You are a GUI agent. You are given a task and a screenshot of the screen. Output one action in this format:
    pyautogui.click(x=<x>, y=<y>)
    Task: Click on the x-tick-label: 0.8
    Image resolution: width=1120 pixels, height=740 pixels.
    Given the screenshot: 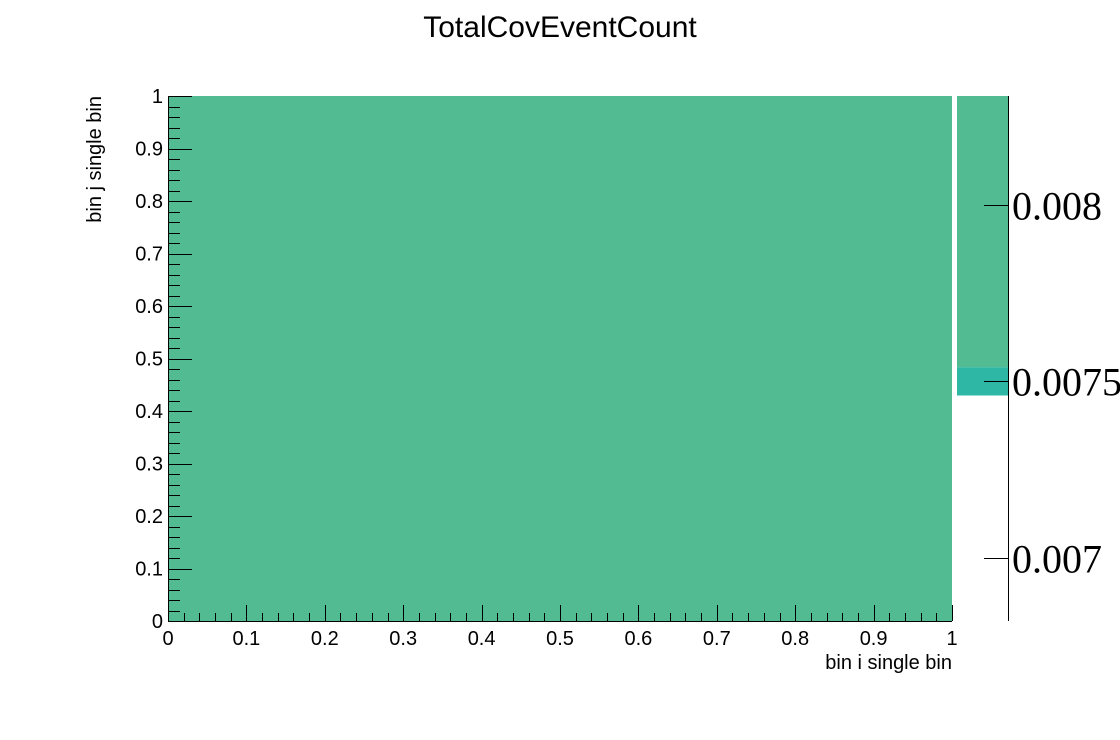 What is the action you would take?
    pyautogui.click(x=795, y=639)
    